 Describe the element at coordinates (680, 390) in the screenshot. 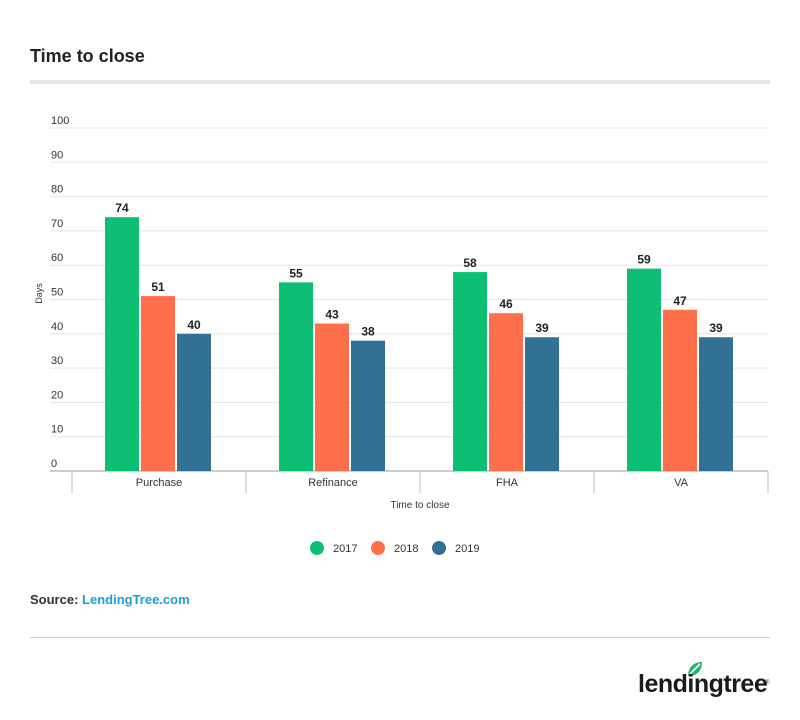

I see `bar-2018-va` at that location.